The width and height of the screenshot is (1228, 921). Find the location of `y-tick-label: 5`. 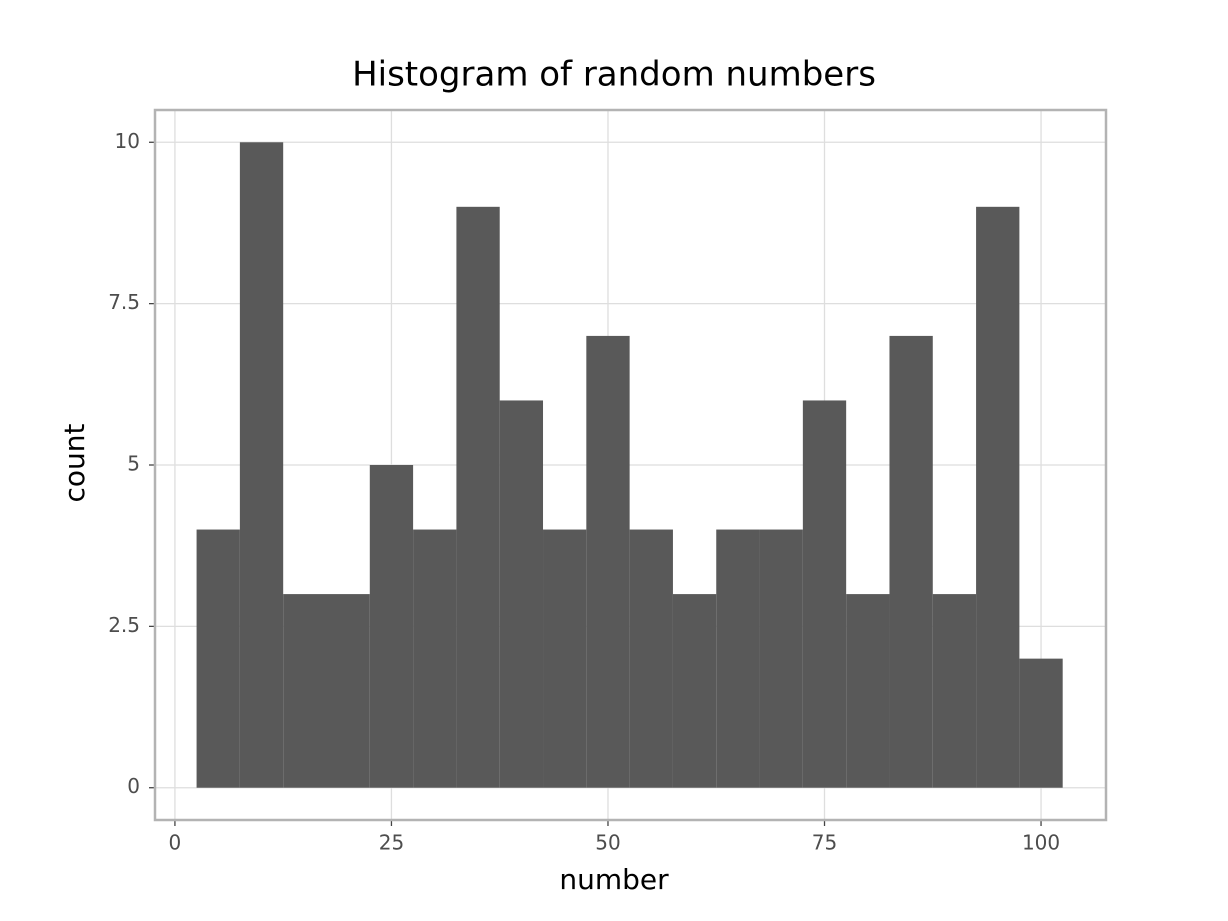

y-tick-label: 5 is located at coordinates (133, 464).